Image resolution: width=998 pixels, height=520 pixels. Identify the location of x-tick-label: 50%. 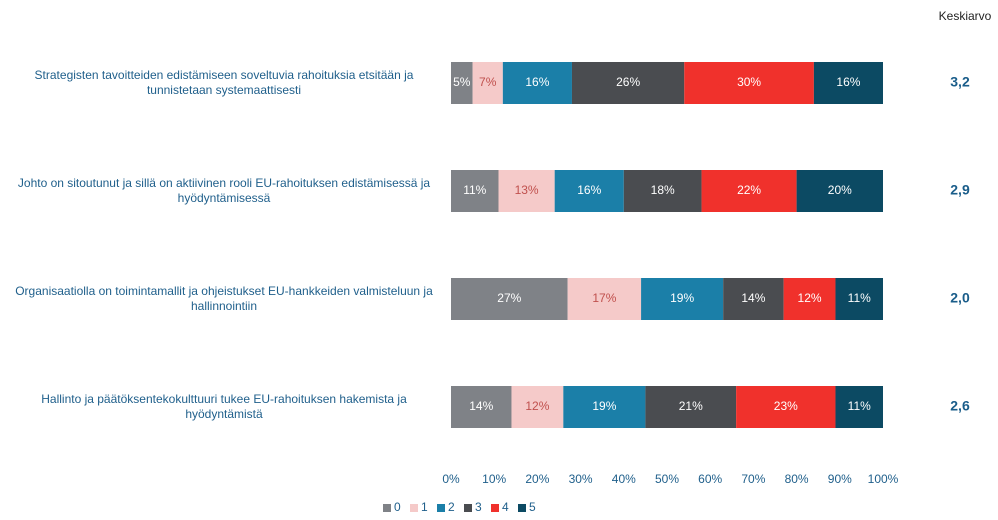
(667, 479).